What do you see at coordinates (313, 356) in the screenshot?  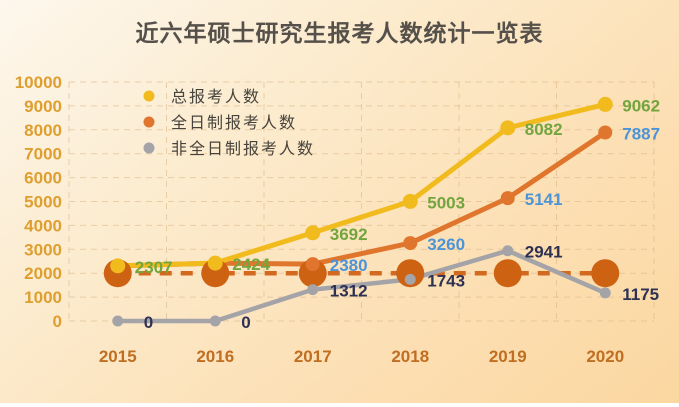 I see `x-tick-label: 2017` at bounding box center [313, 356].